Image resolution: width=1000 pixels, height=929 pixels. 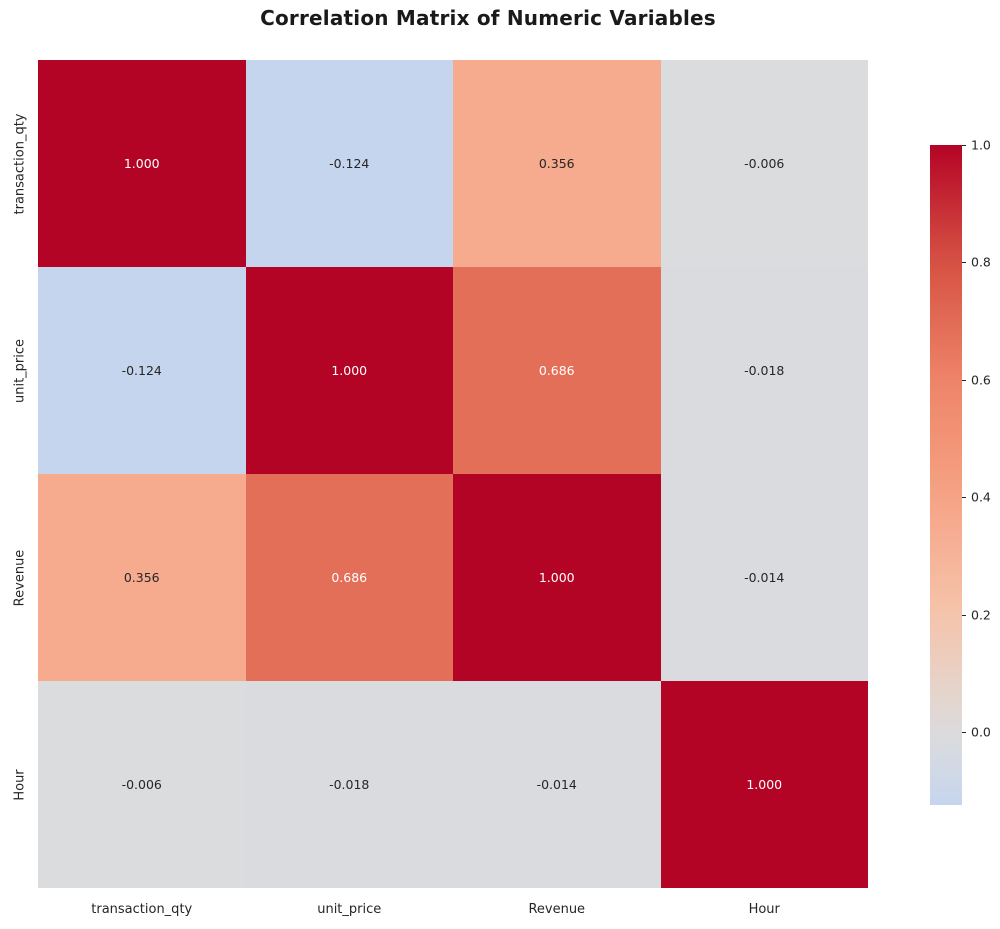 I want to click on y-tick-label-text: unit_price, so click(x=20, y=370).